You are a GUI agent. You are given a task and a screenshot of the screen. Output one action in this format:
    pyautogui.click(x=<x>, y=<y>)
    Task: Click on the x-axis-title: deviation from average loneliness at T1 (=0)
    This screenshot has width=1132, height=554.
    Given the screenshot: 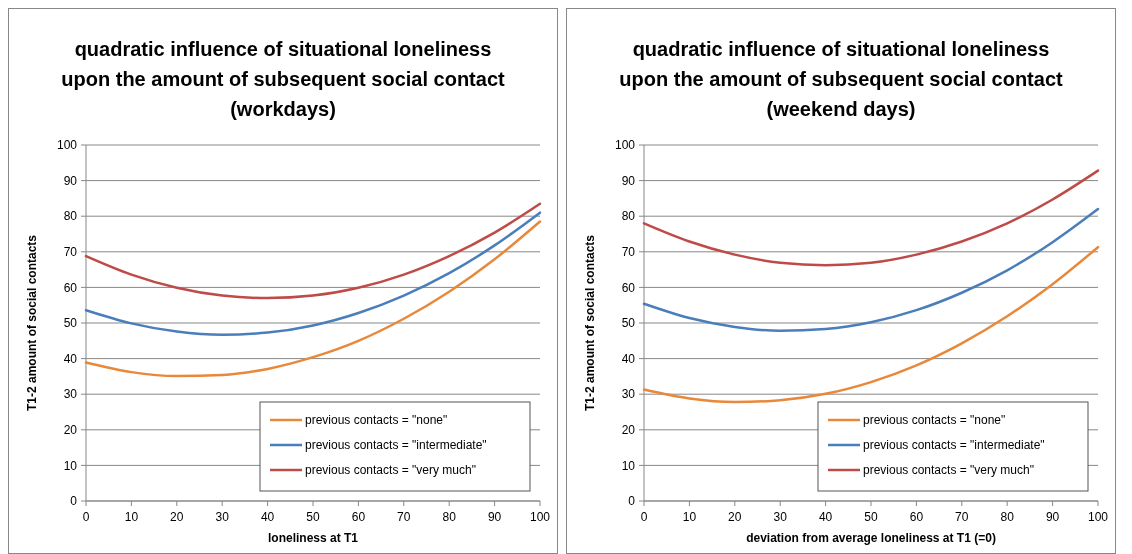 What is the action you would take?
    pyautogui.click(x=871, y=538)
    